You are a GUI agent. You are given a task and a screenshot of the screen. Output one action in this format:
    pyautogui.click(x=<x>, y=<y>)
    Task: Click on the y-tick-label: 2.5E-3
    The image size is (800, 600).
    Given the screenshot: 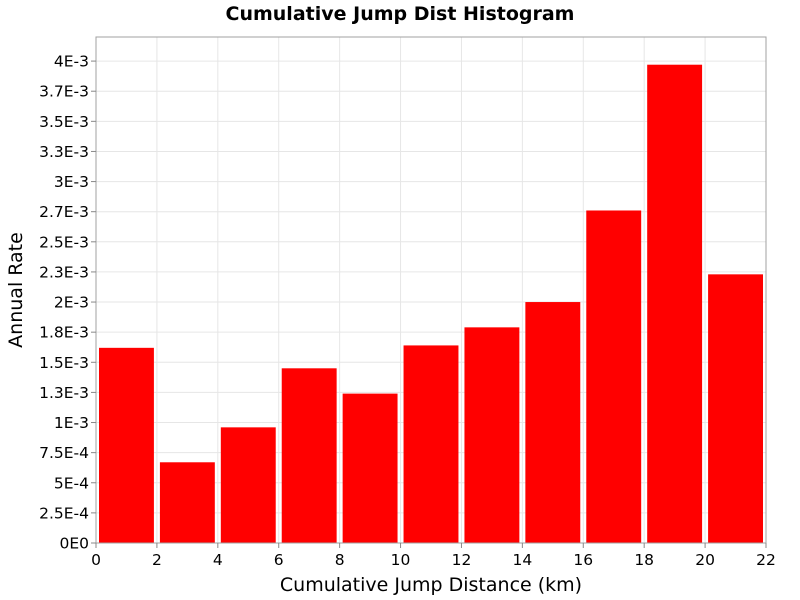 What is the action you would take?
    pyautogui.click(x=64, y=242)
    